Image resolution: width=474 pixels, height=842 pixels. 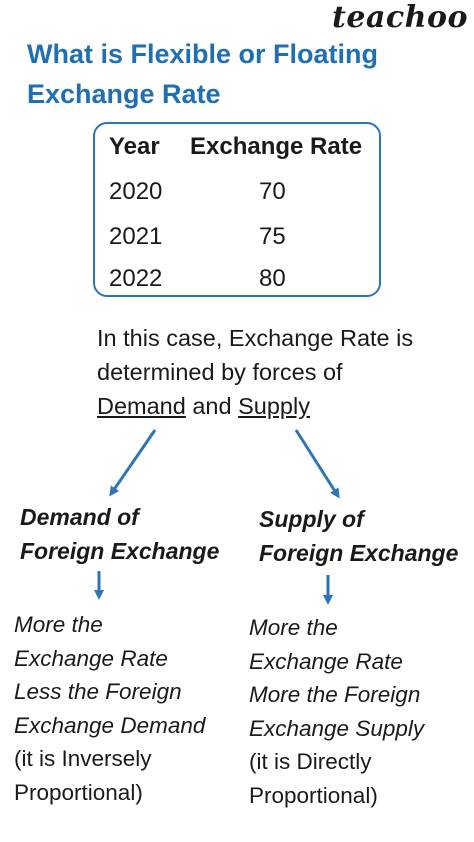 What do you see at coordinates (310, 761) in the screenshot?
I see `relation-note: (it is Directly` at bounding box center [310, 761].